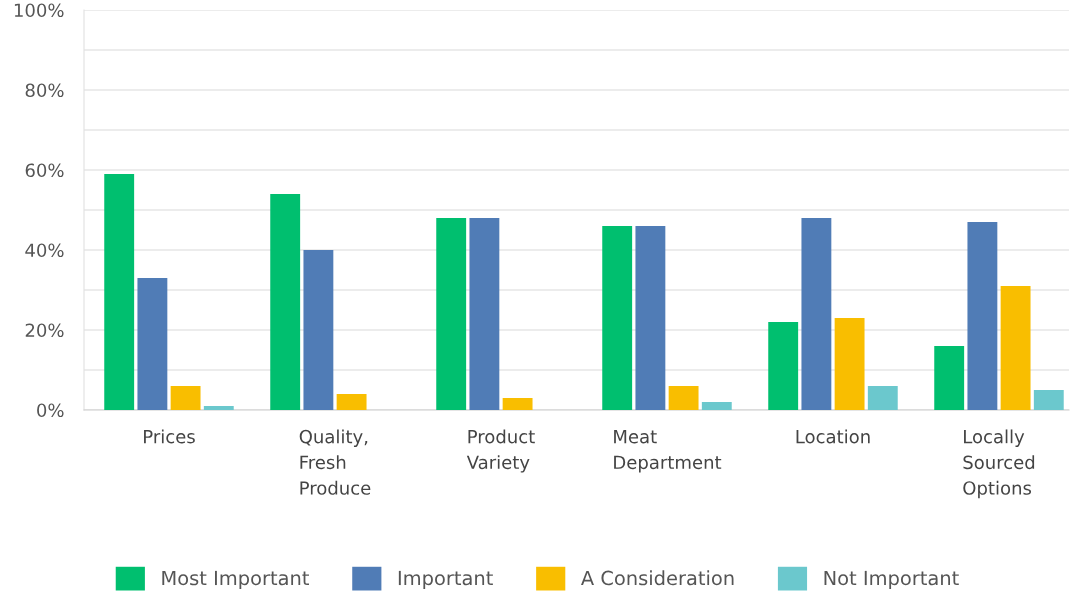 This screenshot has width=1075, height=608. Describe the element at coordinates (891, 580) in the screenshot. I see `legend-label: Not Important` at that location.